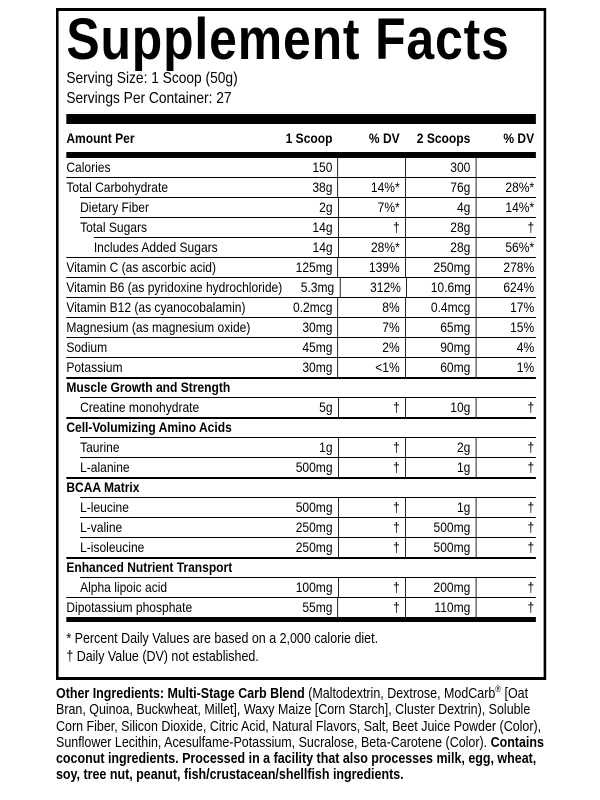 The width and height of the screenshot is (600, 800). I want to click on nutrient-name: Magnesium (as magnesium oxide), so click(158, 327).